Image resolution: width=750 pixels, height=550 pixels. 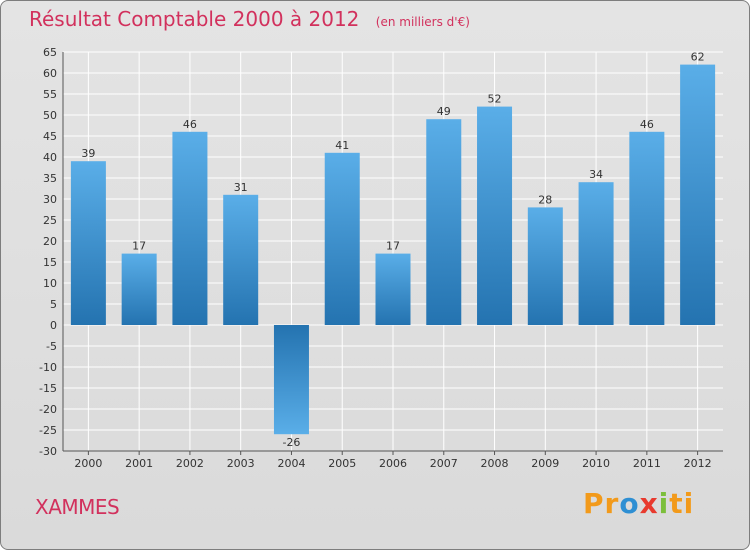 I want to click on x-tick-label-2006: 2006, so click(x=393, y=463).